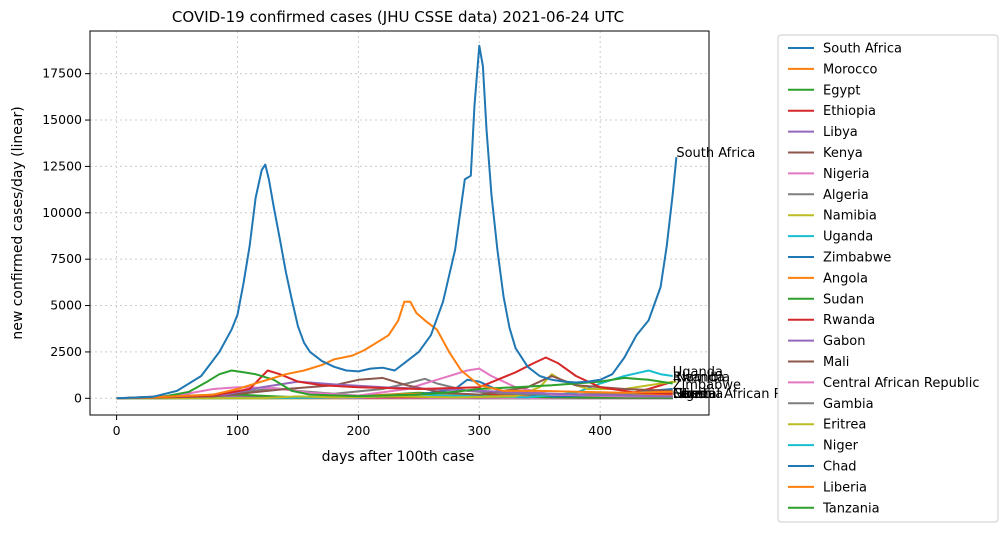 Image resolution: width=1006 pixels, height=533 pixels. What do you see at coordinates (850, 216) in the screenshot?
I see `legend-entry: Namibia` at bounding box center [850, 216].